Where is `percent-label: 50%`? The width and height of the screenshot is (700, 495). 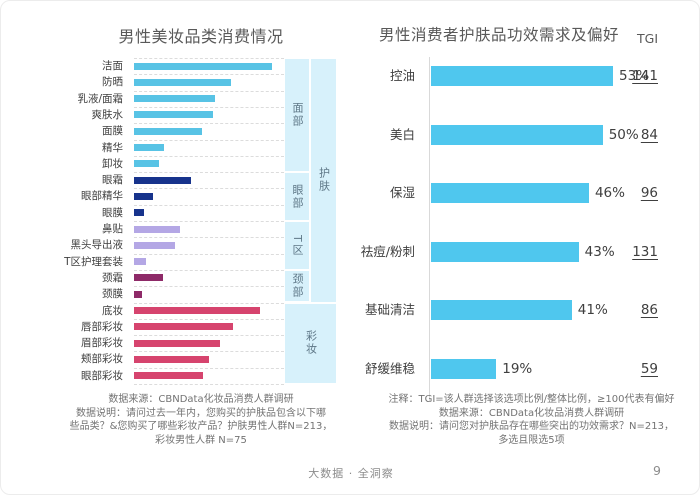
percent-label: 50% is located at coordinates (623, 134).